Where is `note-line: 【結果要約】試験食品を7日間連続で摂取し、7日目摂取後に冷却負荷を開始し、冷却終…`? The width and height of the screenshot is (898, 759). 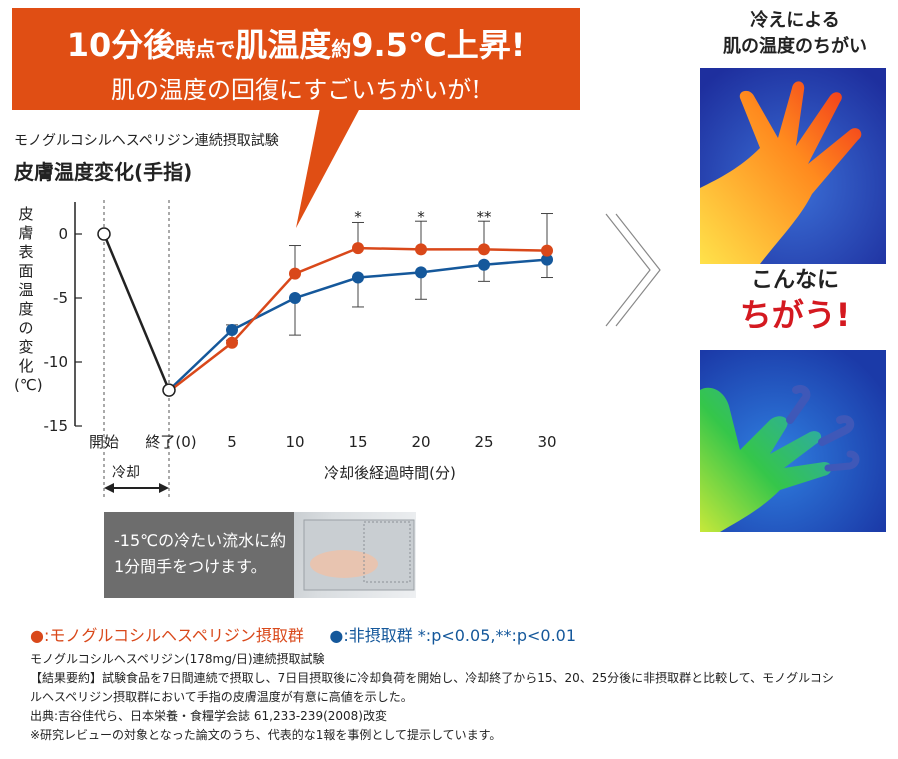 note-line: 【結果要約】試験食品を7日間連続で摂取し、7日目摂取後に冷却負荷を開始し、冷却終… is located at coordinates (432, 678).